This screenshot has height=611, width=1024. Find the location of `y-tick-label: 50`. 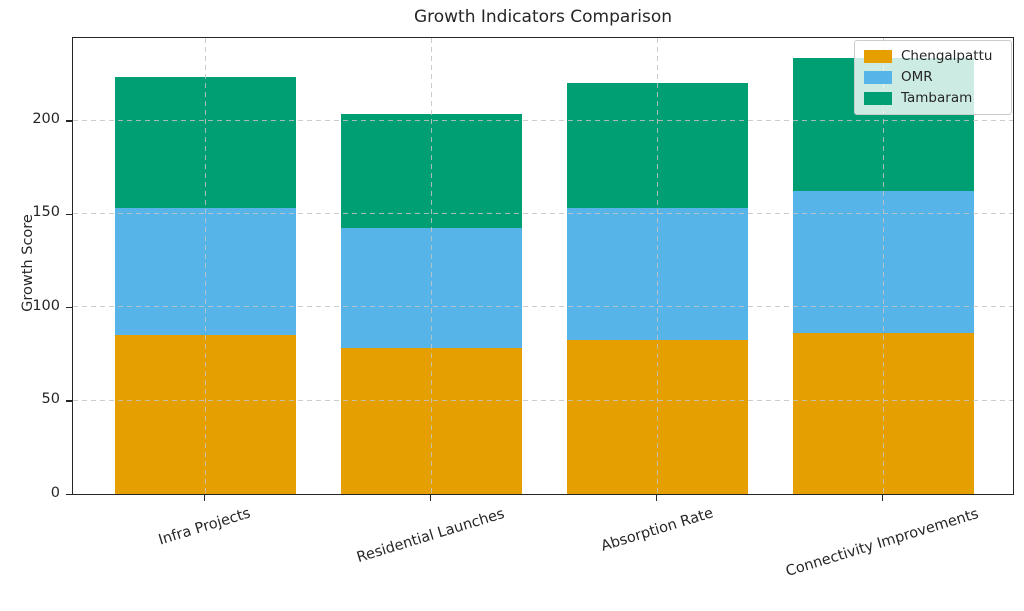

y-tick-label: 50 is located at coordinates (50, 399).